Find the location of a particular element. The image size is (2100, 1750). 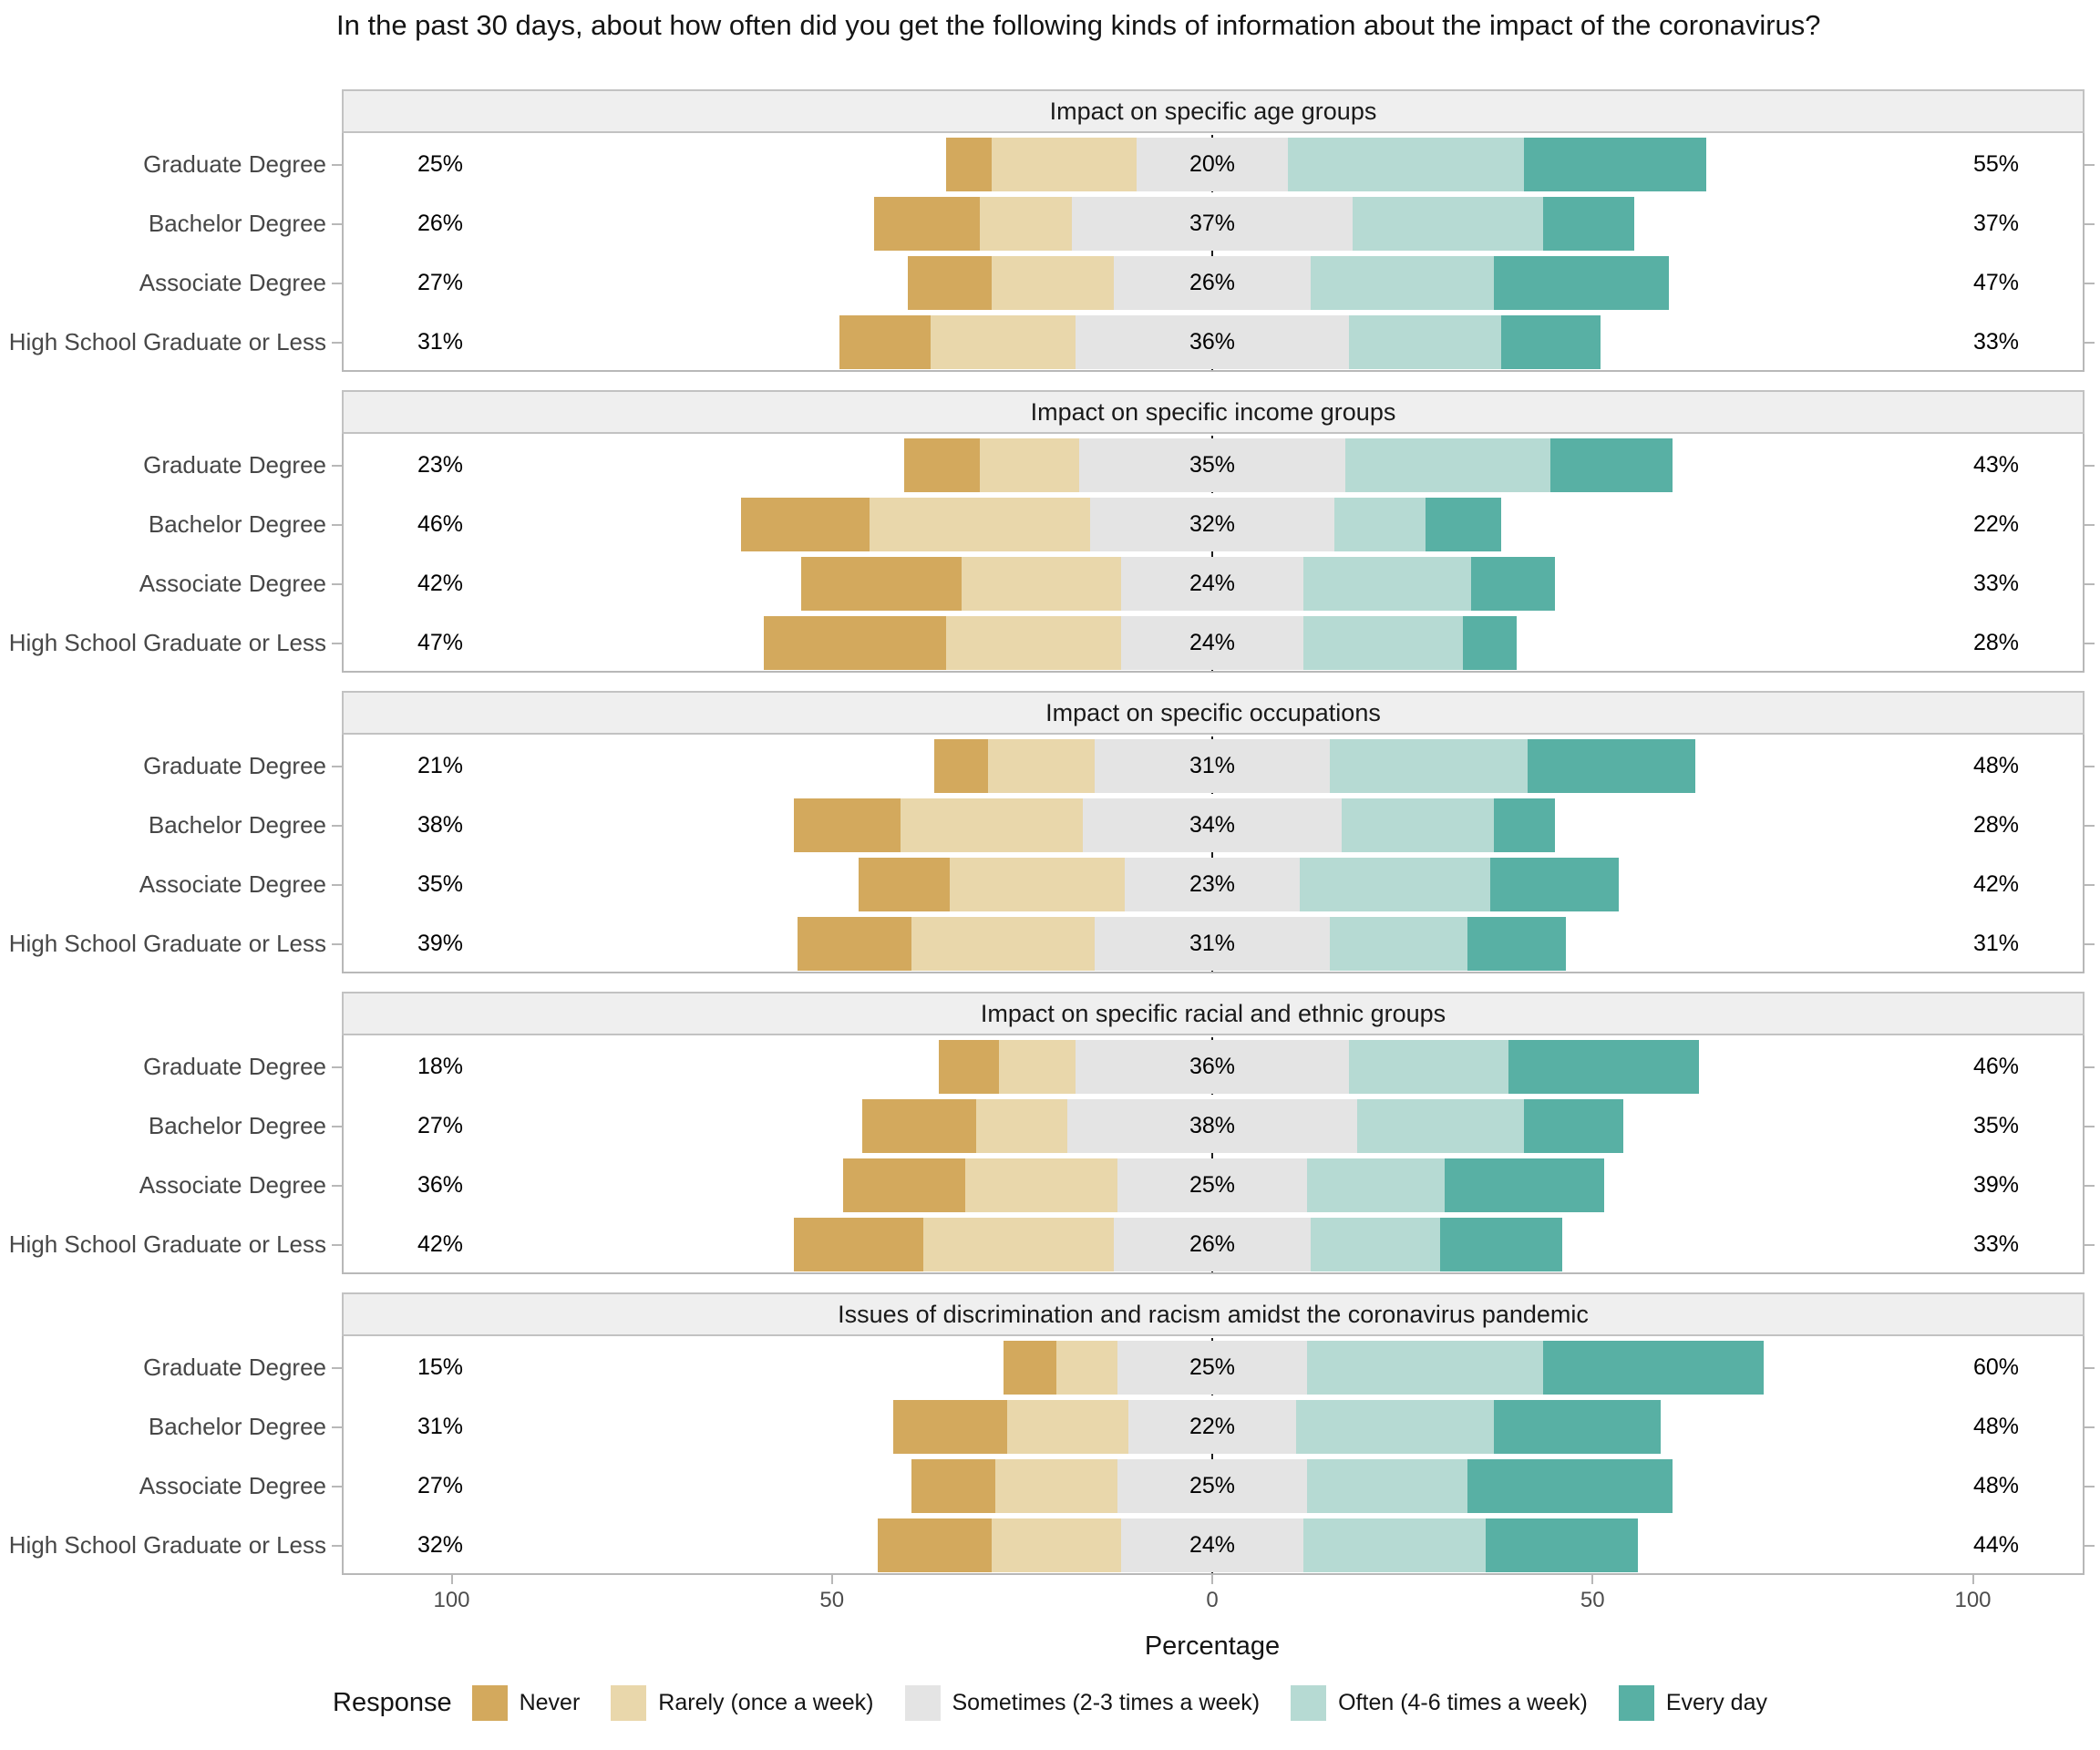

legend-item: Sometimes (2-3 times a week) is located at coordinates (1082, 1703).